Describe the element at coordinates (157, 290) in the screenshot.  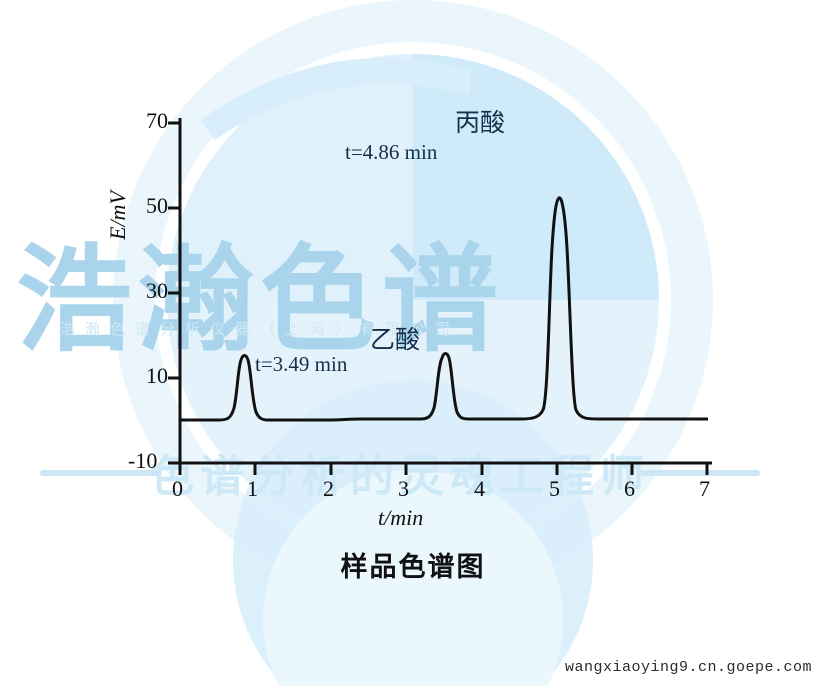
I see `y-tick-30: 30` at that location.